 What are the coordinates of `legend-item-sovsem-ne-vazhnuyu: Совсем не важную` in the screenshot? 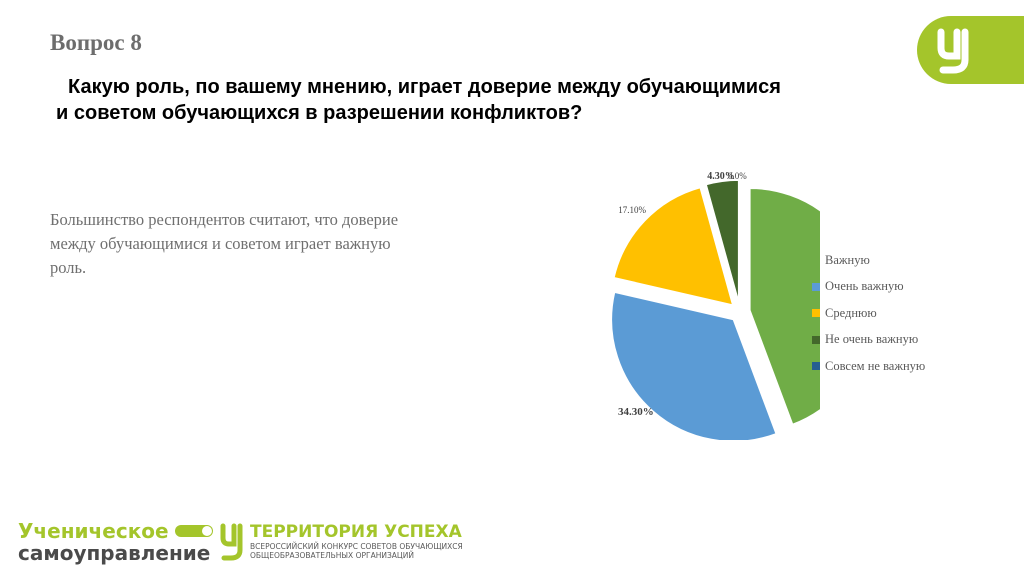 It's located at (868, 366).